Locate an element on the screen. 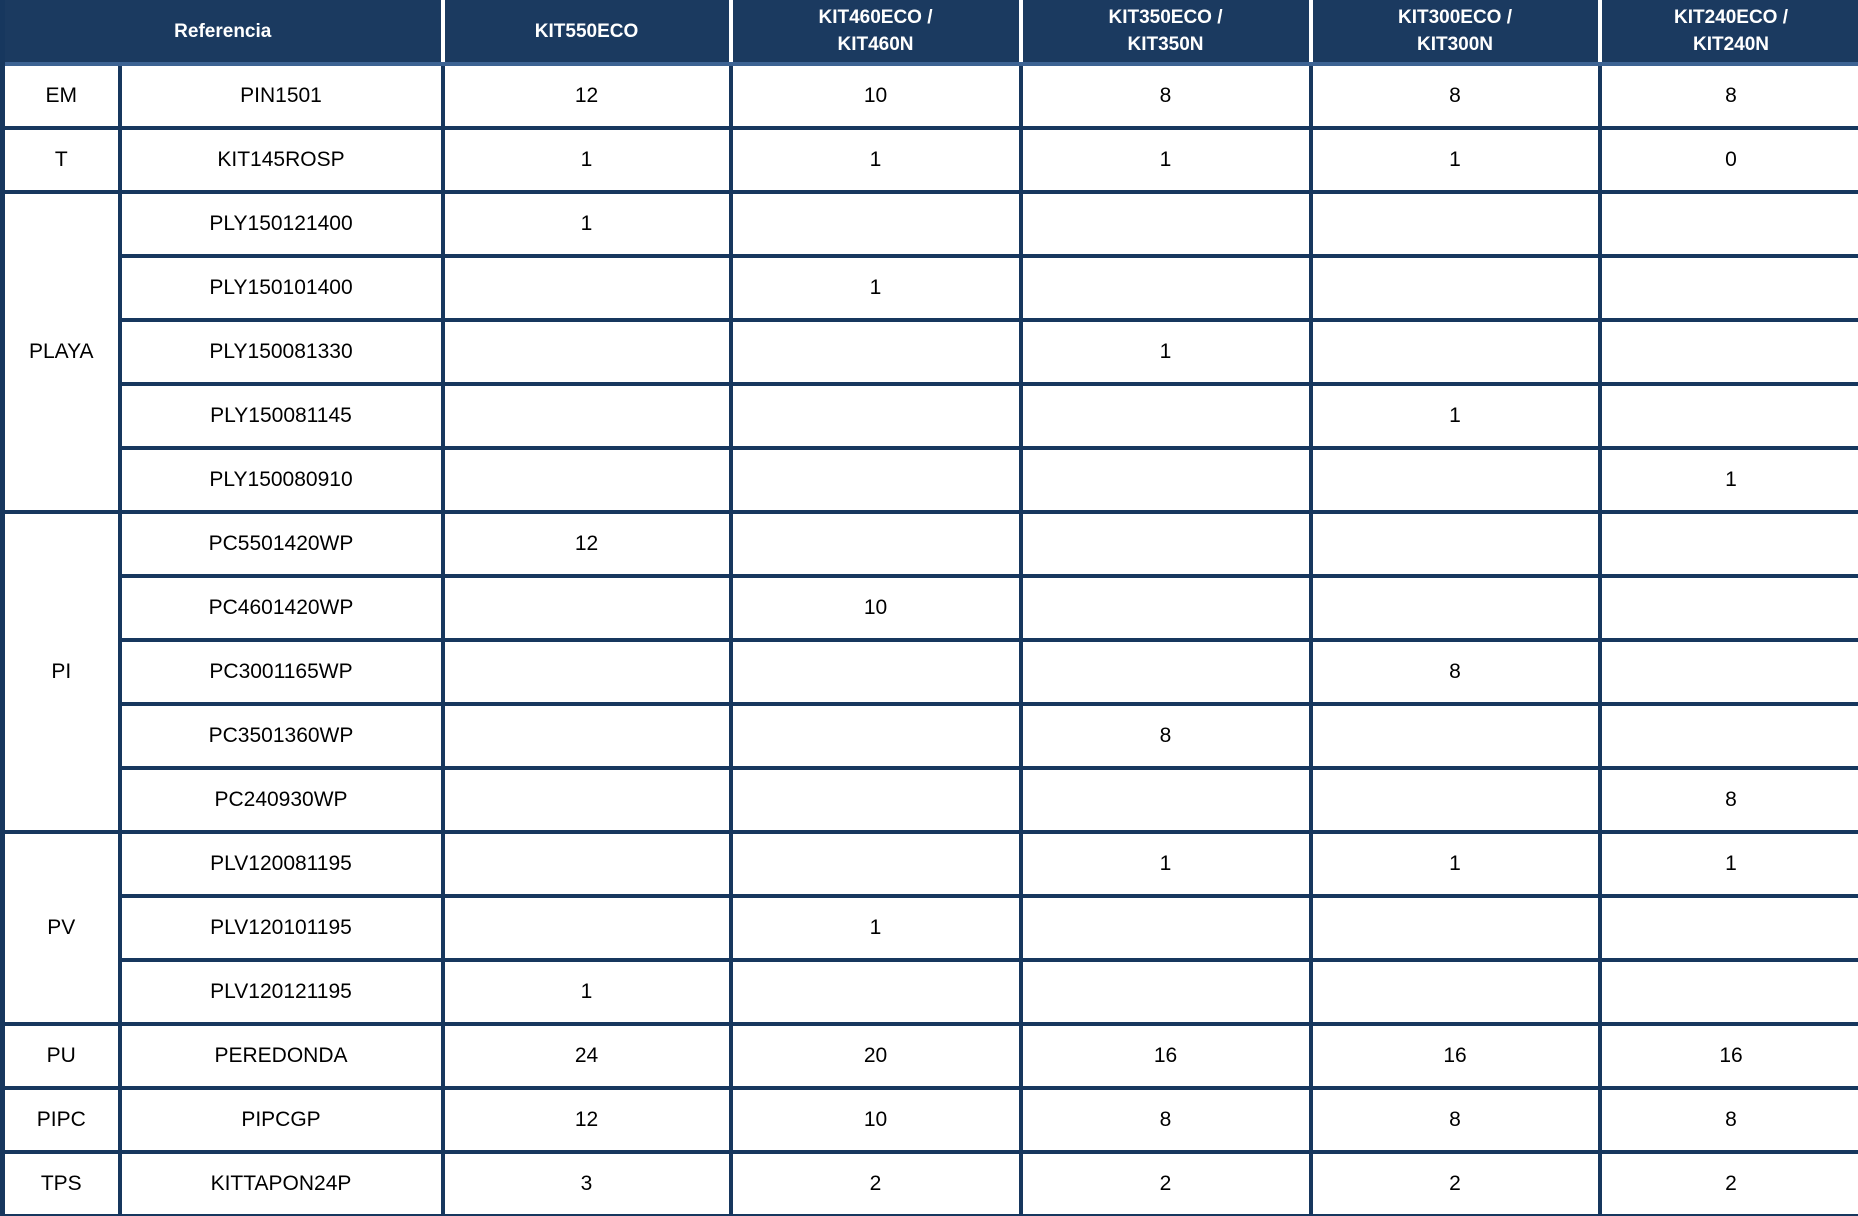 The width and height of the screenshot is (1858, 1216). quantity-cell: 20 is located at coordinates (876, 1057).